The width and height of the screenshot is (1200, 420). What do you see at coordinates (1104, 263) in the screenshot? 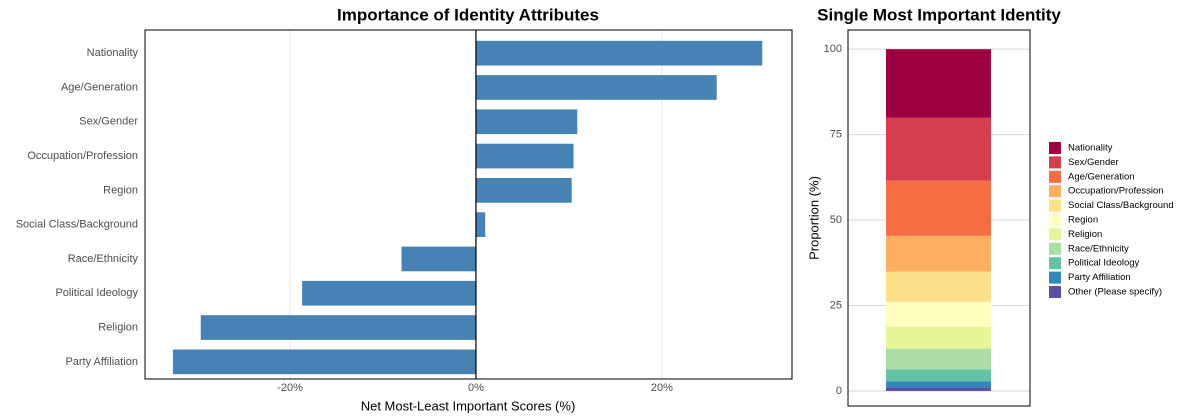
I see `legend-text: Political Ideology` at bounding box center [1104, 263].